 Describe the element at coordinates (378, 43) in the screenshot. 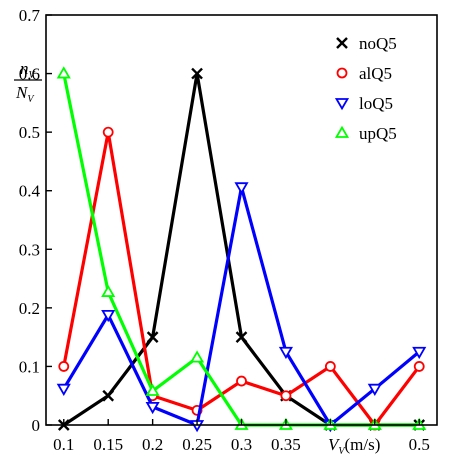

I see `legend-label-noQ5: noQ5` at that location.